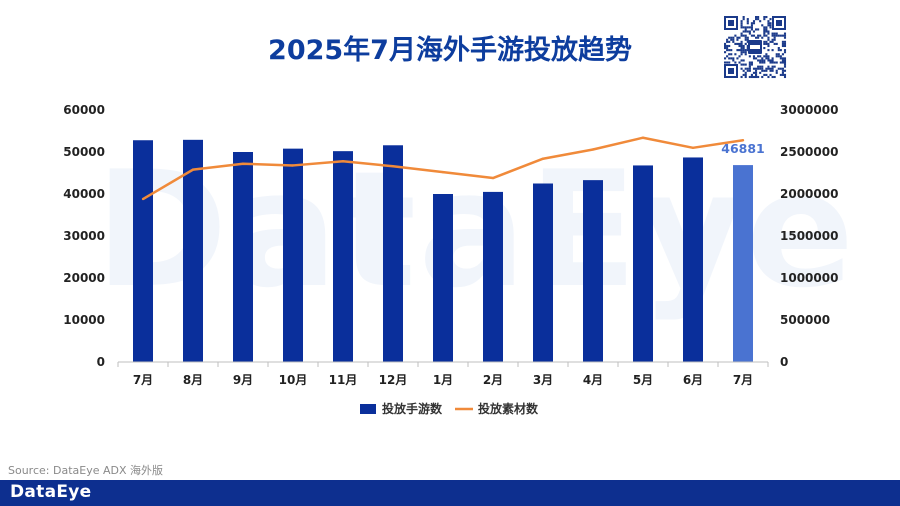  Describe the element at coordinates (809, 278) in the screenshot. I see `y-right-tick-label: 1000000` at that location.